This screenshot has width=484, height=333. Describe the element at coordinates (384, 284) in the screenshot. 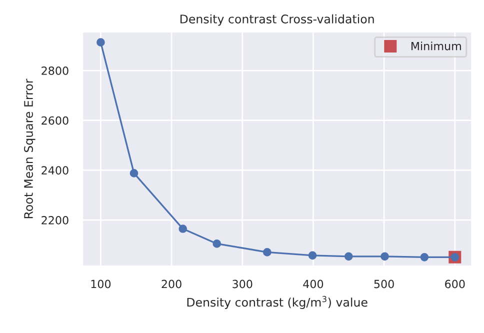

I see `x-tick-label: 500` at that location.